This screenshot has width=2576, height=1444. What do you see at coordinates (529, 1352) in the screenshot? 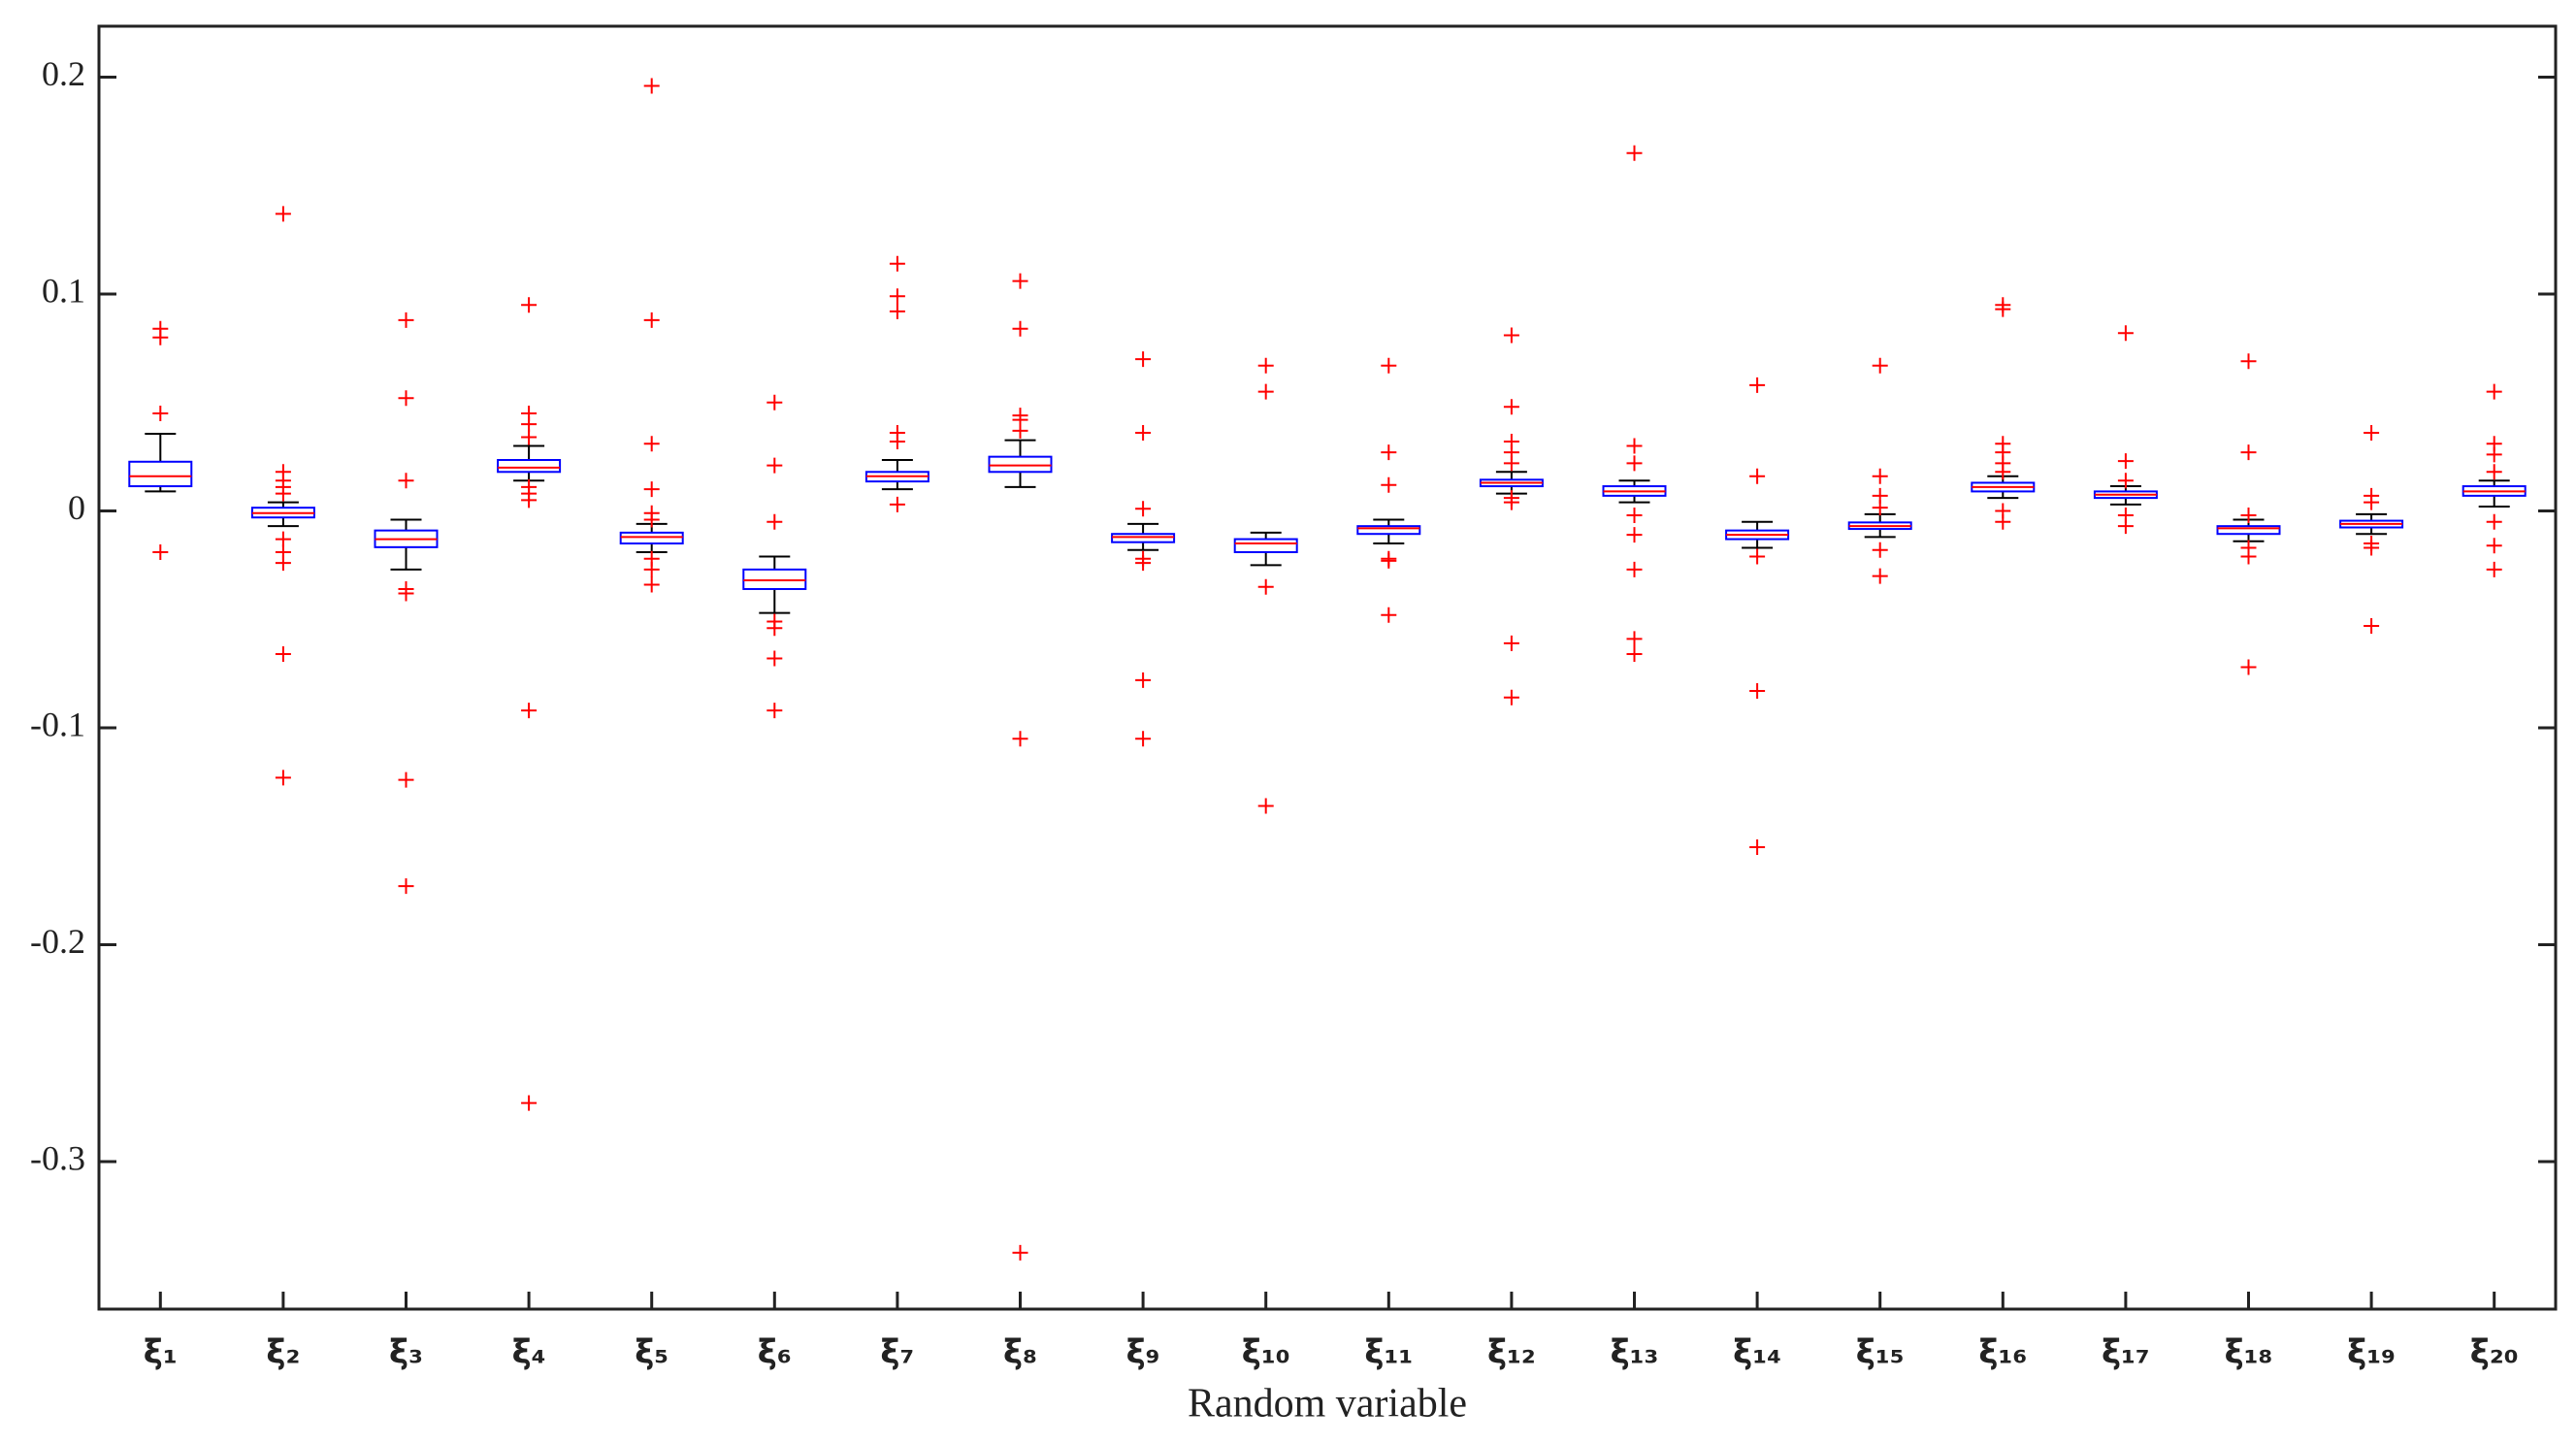
I see `x-tick-label: ξ₄` at bounding box center [529, 1352].